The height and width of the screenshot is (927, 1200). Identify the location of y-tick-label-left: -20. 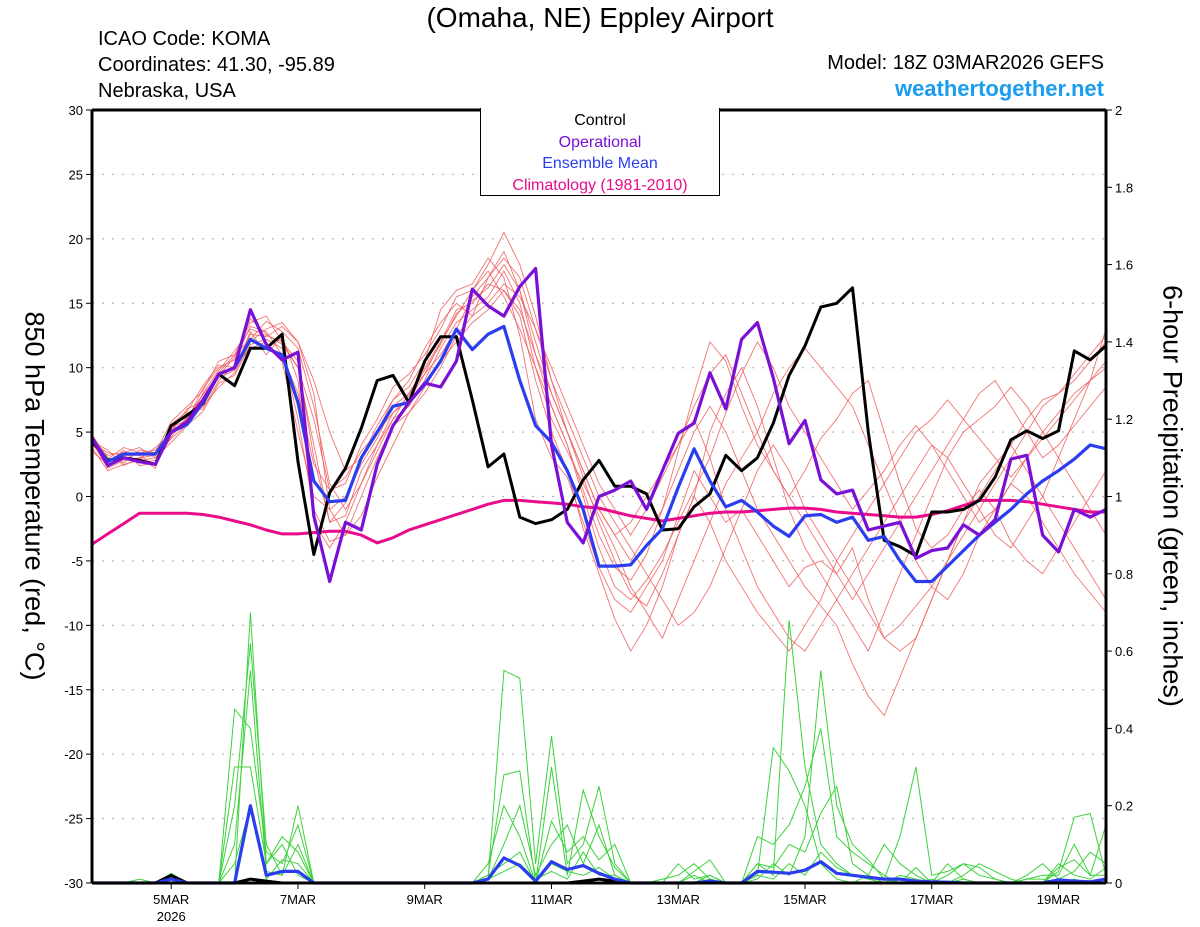
(73, 754).